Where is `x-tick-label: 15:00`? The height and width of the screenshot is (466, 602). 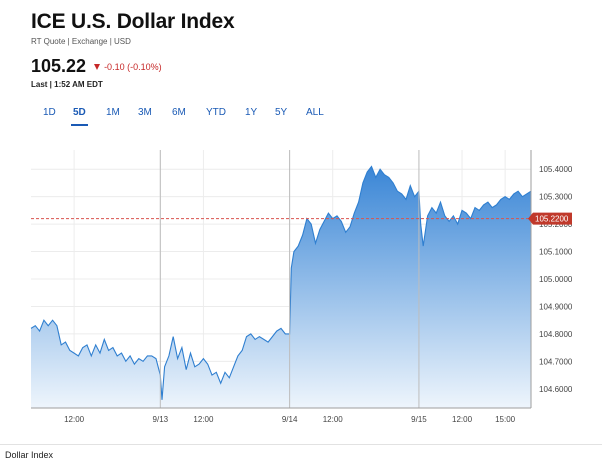 x-tick-label: 15:00 is located at coordinates (505, 419).